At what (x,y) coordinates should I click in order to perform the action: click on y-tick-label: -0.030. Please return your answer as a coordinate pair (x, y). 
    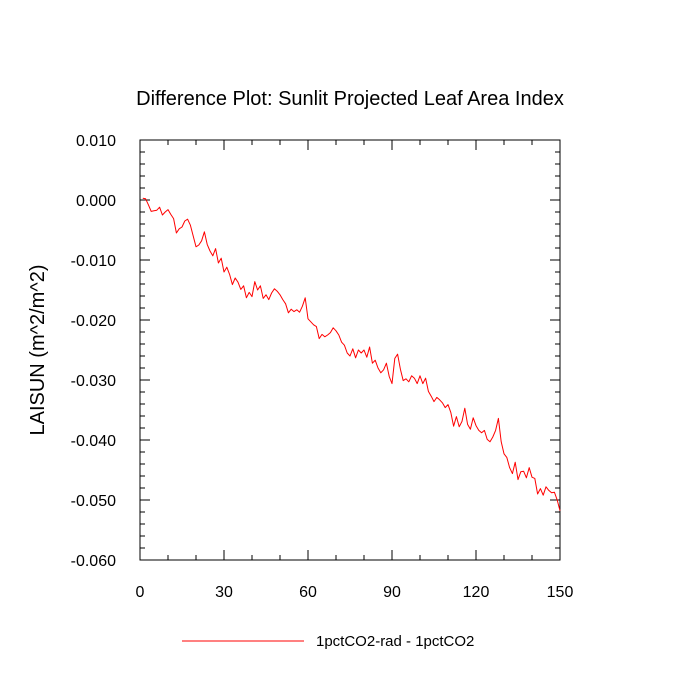
    Looking at the image, I should click on (93, 381).